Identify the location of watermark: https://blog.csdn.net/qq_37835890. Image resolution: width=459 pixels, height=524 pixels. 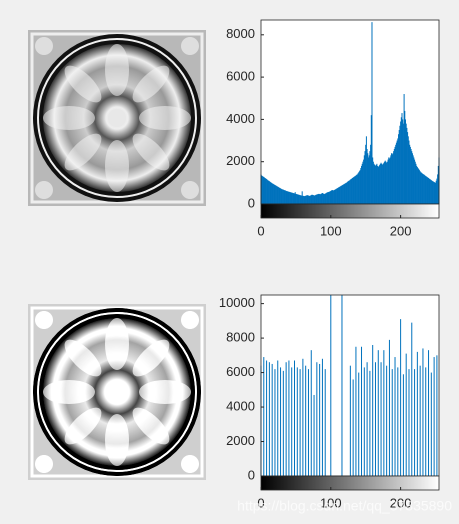
(344, 506).